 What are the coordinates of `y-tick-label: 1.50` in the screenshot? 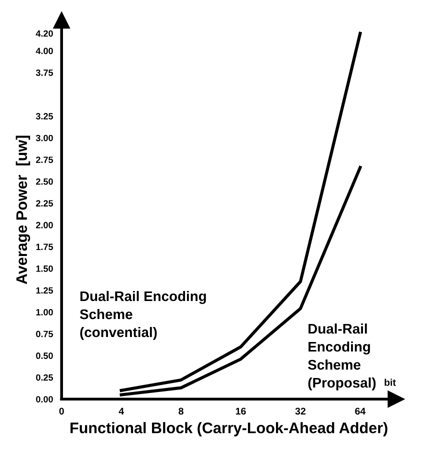 It's located at (44, 268).